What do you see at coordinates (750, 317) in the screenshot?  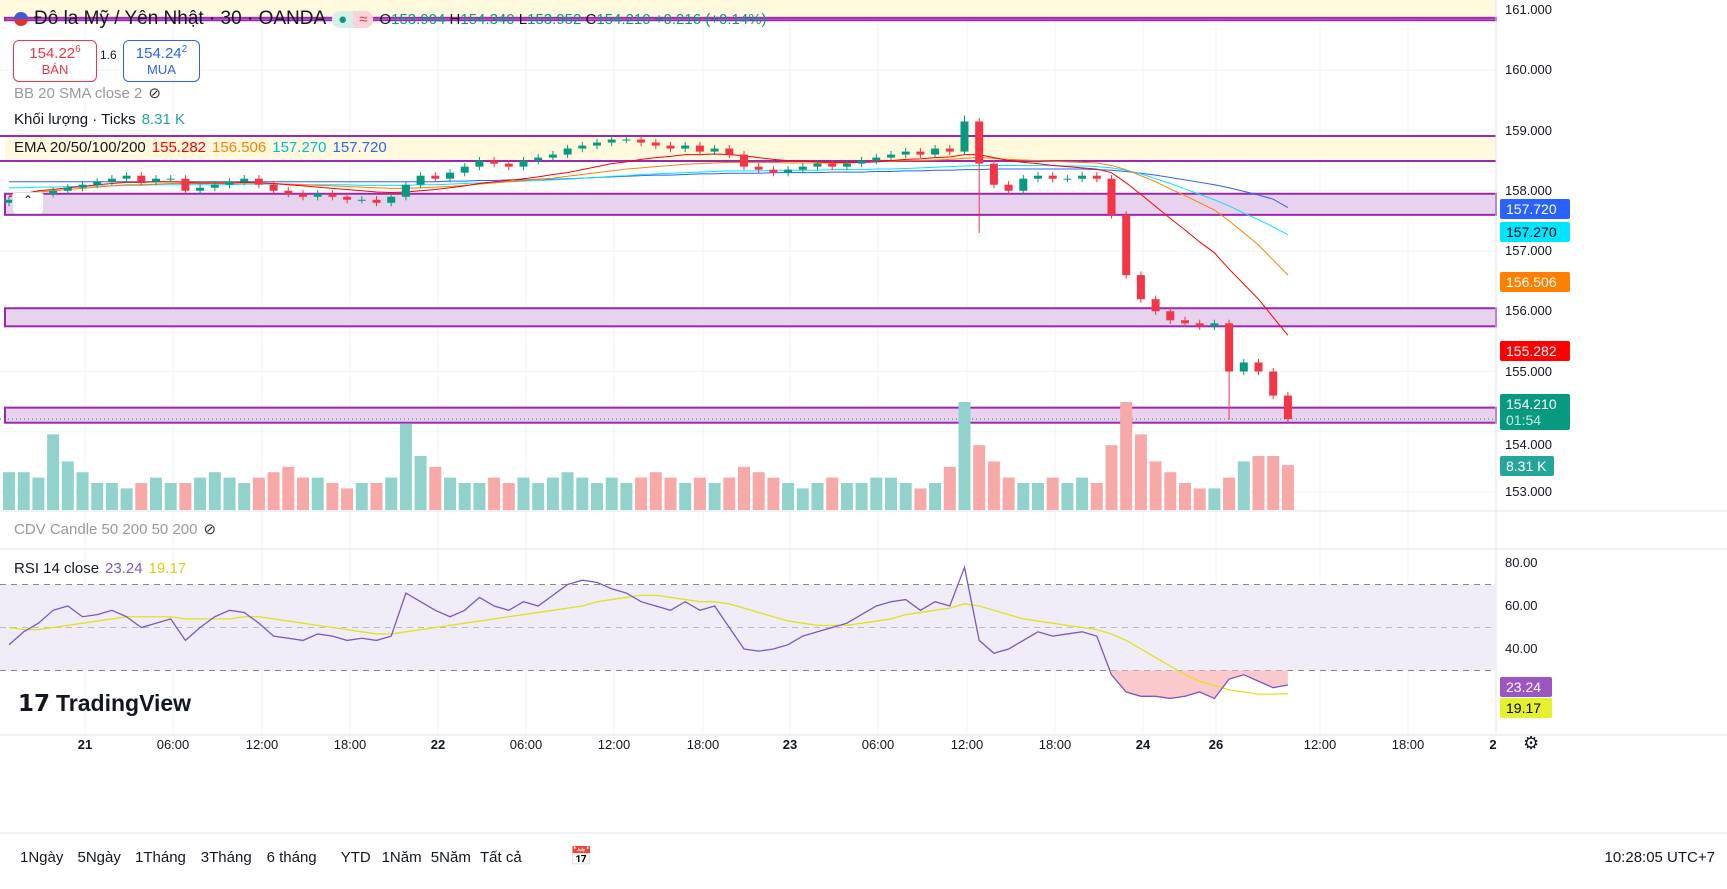 I see `zone-rect` at bounding box center [750, 317].